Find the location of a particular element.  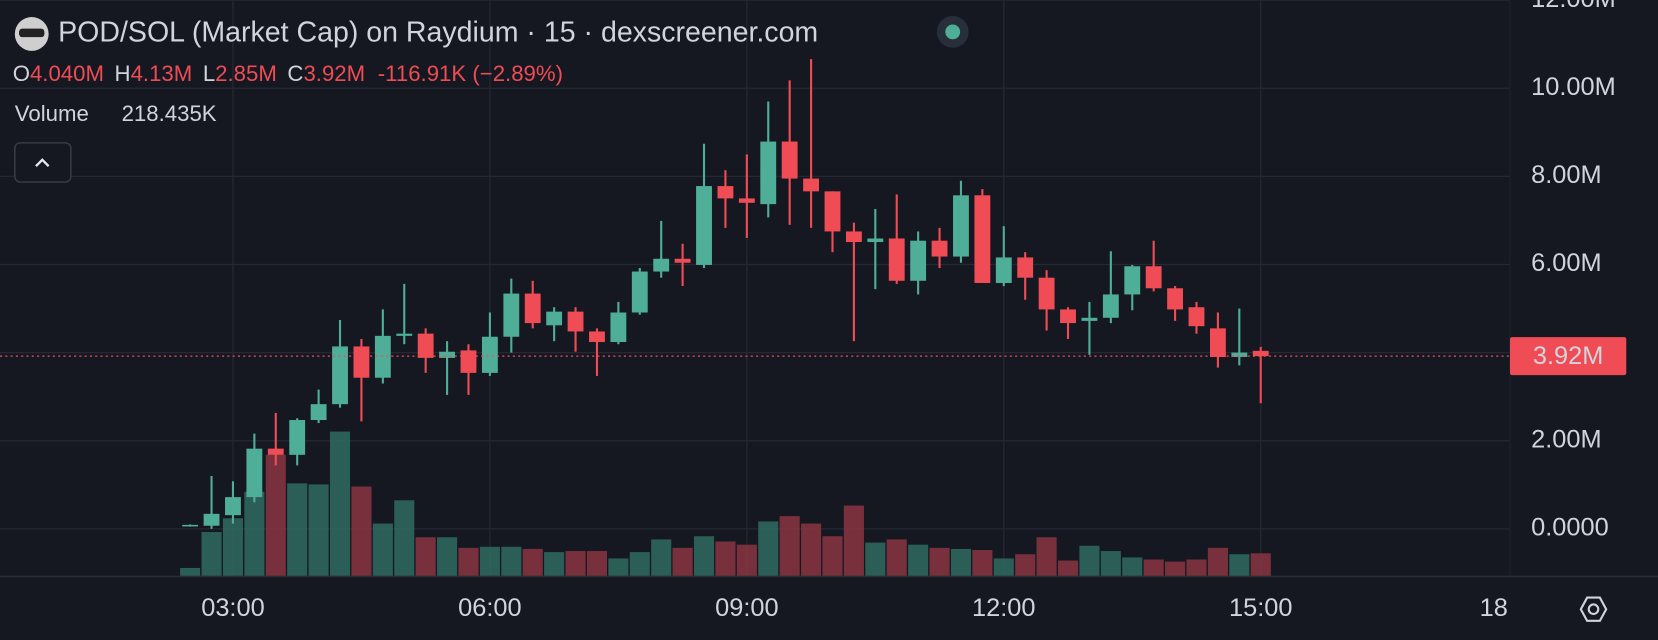

volume-legend-label: Volume is located at coordinates (52, 113).